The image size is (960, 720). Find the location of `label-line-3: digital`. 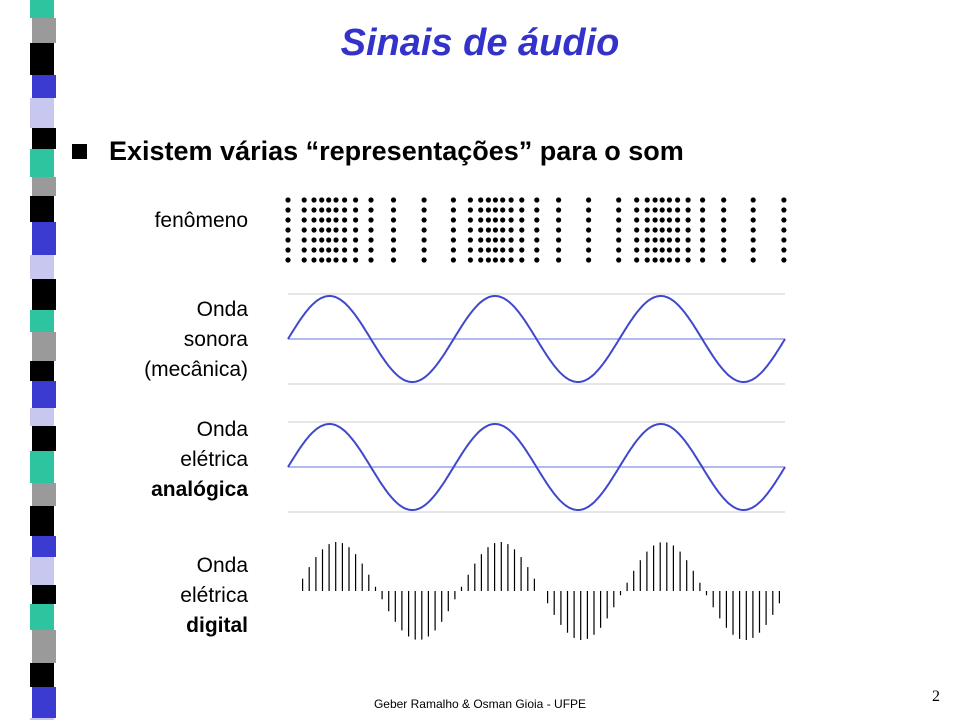

label-line-3: digital is located at coordinates (217, 625).